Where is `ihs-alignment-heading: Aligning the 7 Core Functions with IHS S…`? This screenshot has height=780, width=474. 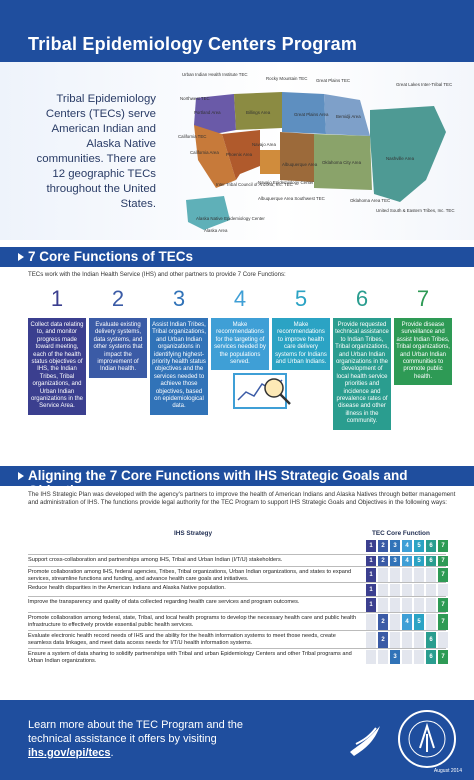 ihs-alignment-heading: Aligning the 7 Core Functions with IHS S… is located at coordinates (237, 482).